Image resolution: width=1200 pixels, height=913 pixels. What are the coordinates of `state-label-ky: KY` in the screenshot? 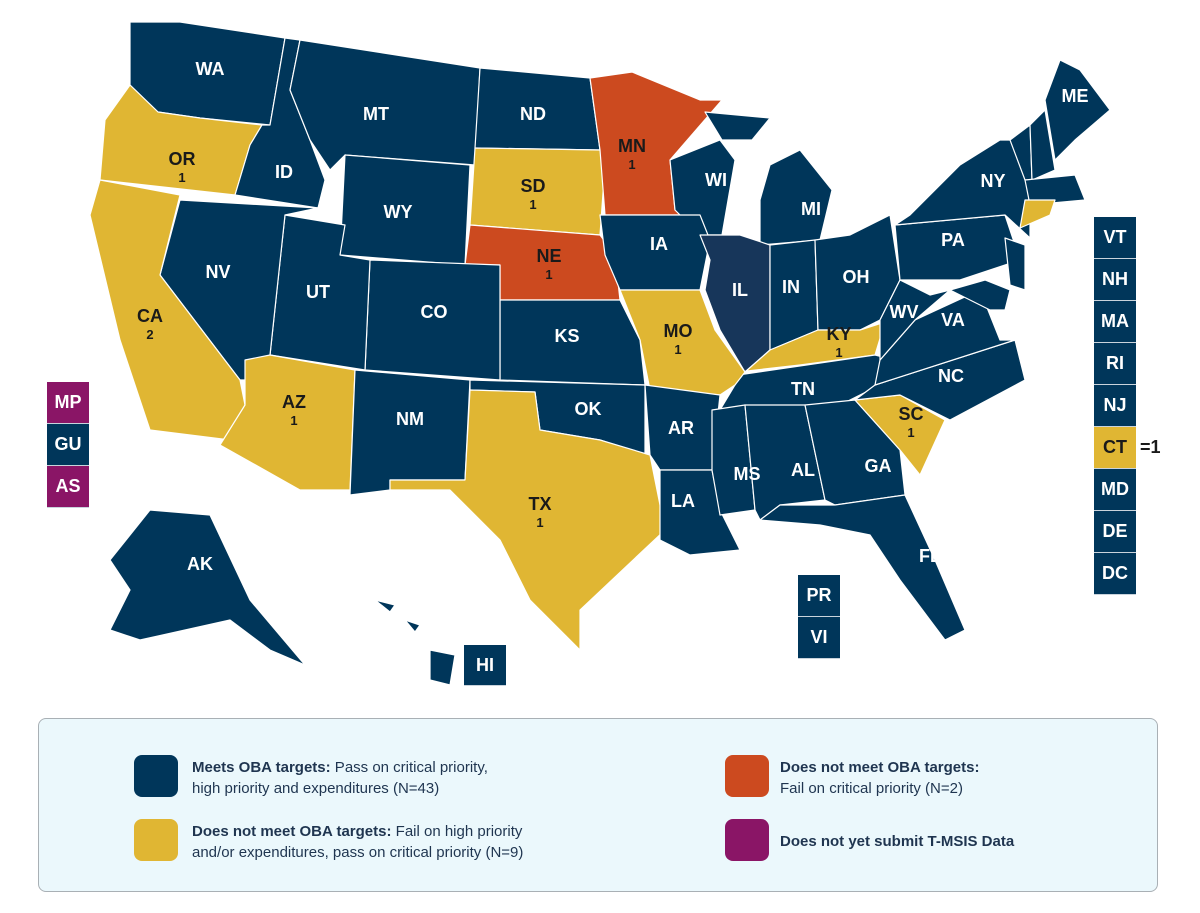 It's located at (838, 334).